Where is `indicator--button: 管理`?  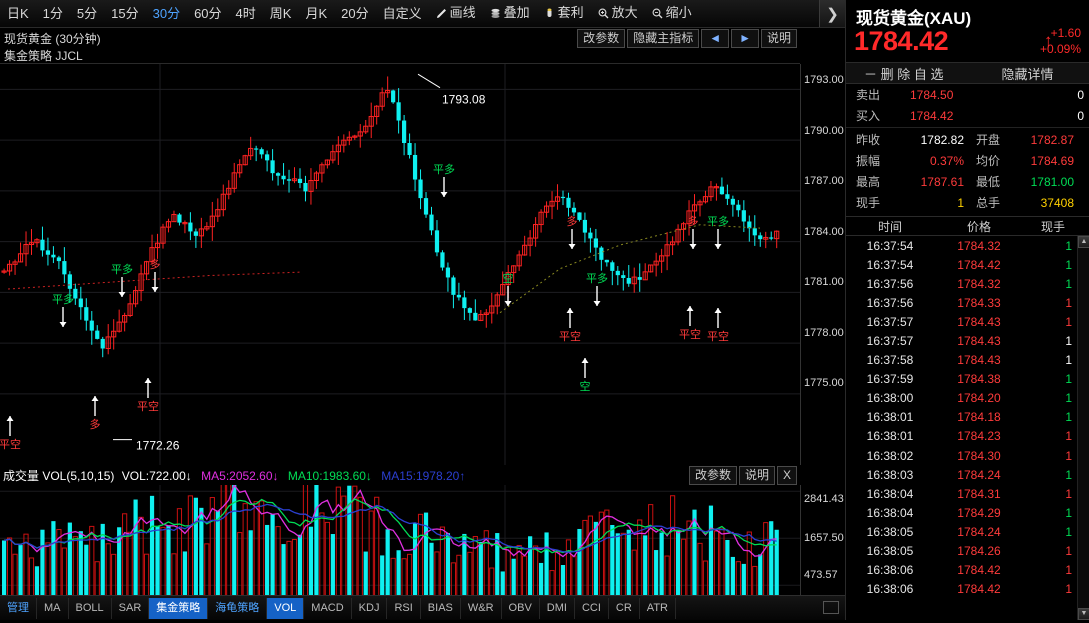 indicator--button: 管理 is located at coordinates (18, 608).